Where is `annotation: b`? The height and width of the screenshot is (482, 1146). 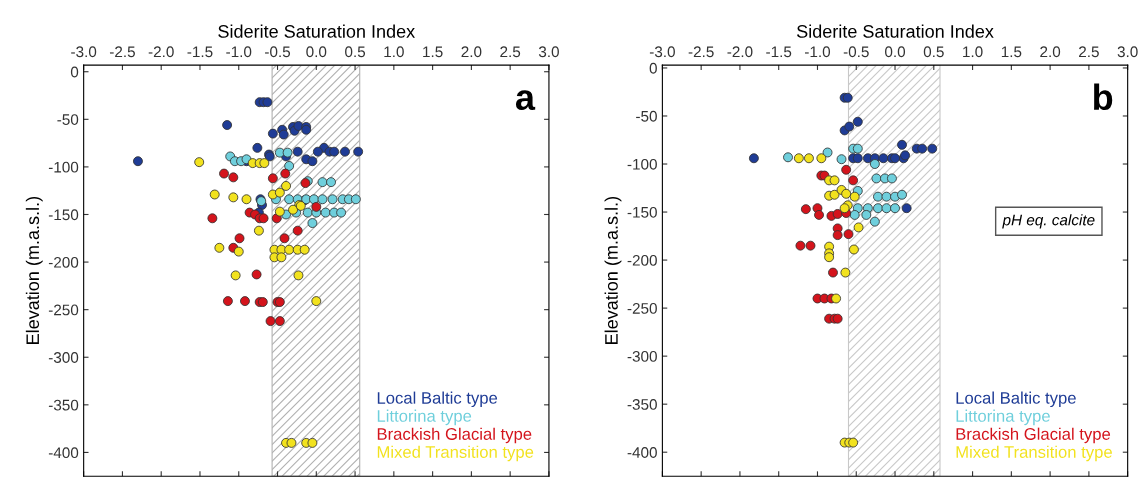
annotation: b is located at coordinates (1103, 97).